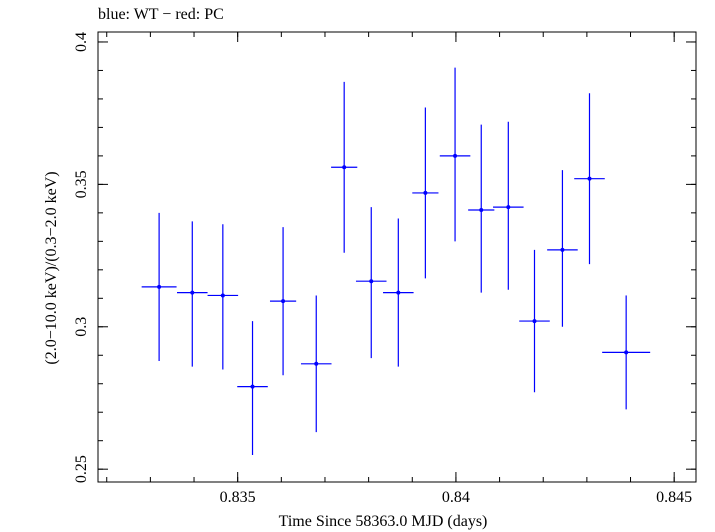 The height and width of the screenshot is (532, 715). What do you see at coordinates (81, 184) in the screenshot?
I see `y-tick-label: 0.35` at bounding box center [81, 184].